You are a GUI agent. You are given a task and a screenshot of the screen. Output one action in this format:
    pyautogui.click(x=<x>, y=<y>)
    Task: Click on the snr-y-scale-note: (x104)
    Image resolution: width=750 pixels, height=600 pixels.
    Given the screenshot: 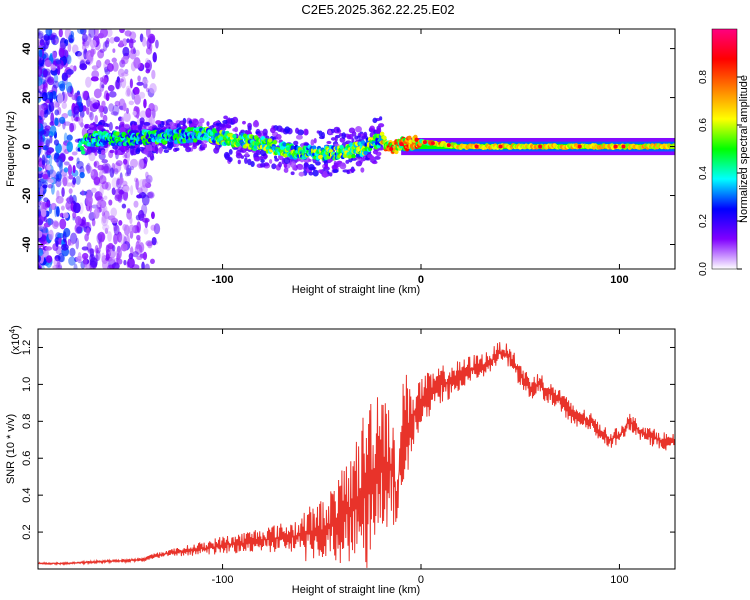 What is the action you would take?
    pyautogui.click(x=15, y=340)
    